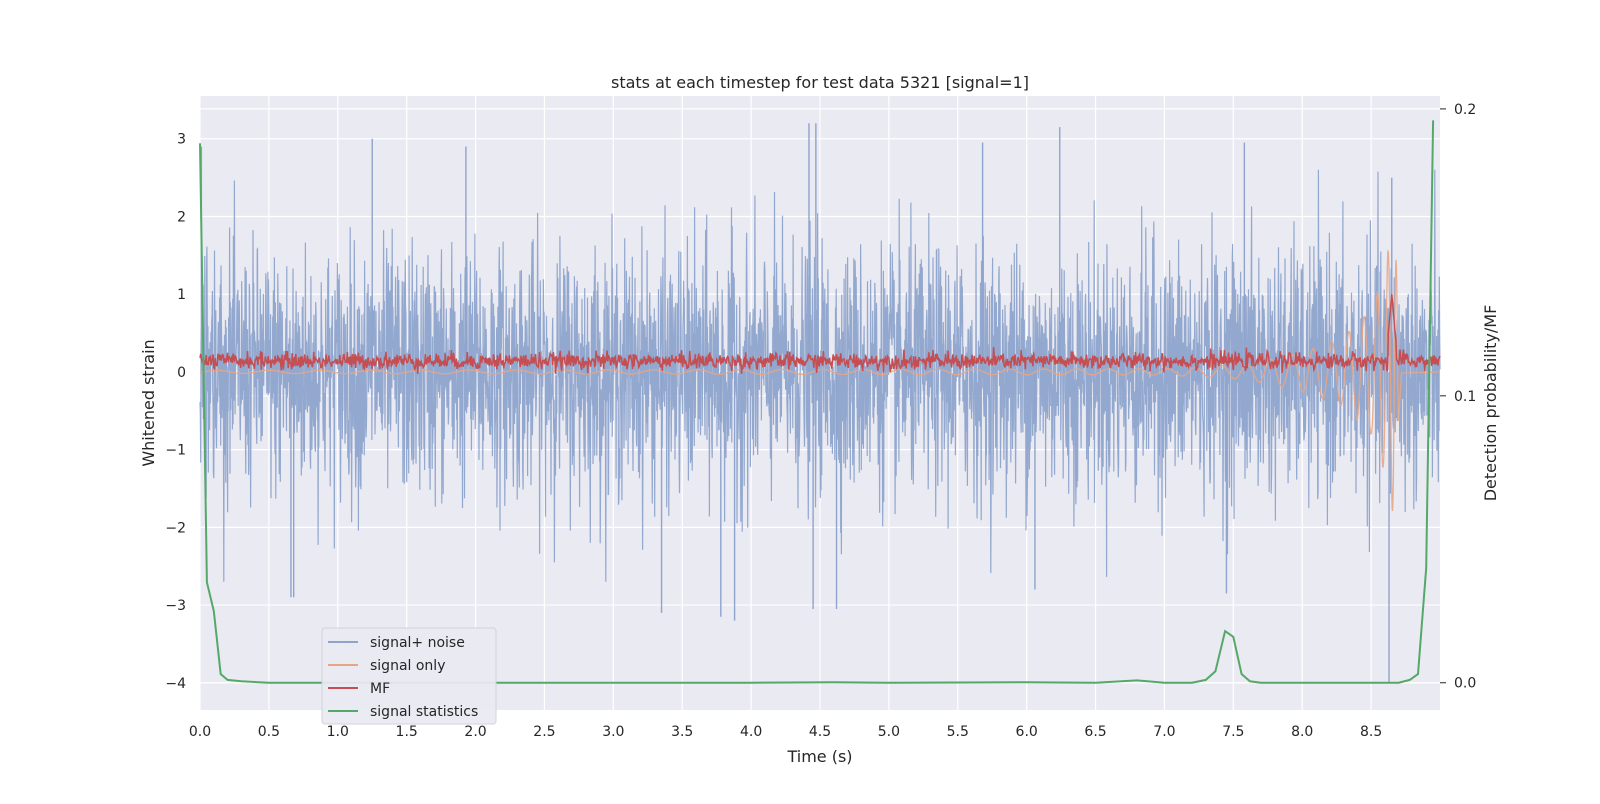 The height and width of the screenshot is (804, 1600). What do you see at coordinates (338, 732) in the screenshot?
I see `x-tick-label: 1.0` at bounding box center [338, 732].